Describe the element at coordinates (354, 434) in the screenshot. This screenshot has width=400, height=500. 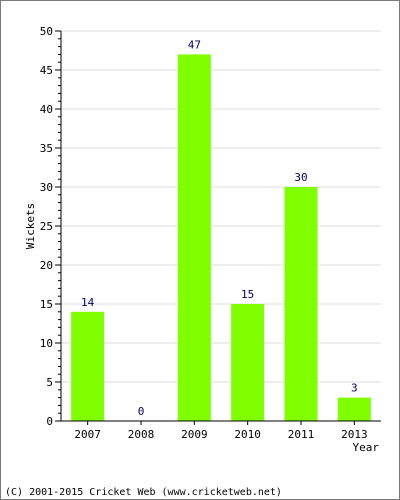
I see `x-tick-label: 2013` at that location.